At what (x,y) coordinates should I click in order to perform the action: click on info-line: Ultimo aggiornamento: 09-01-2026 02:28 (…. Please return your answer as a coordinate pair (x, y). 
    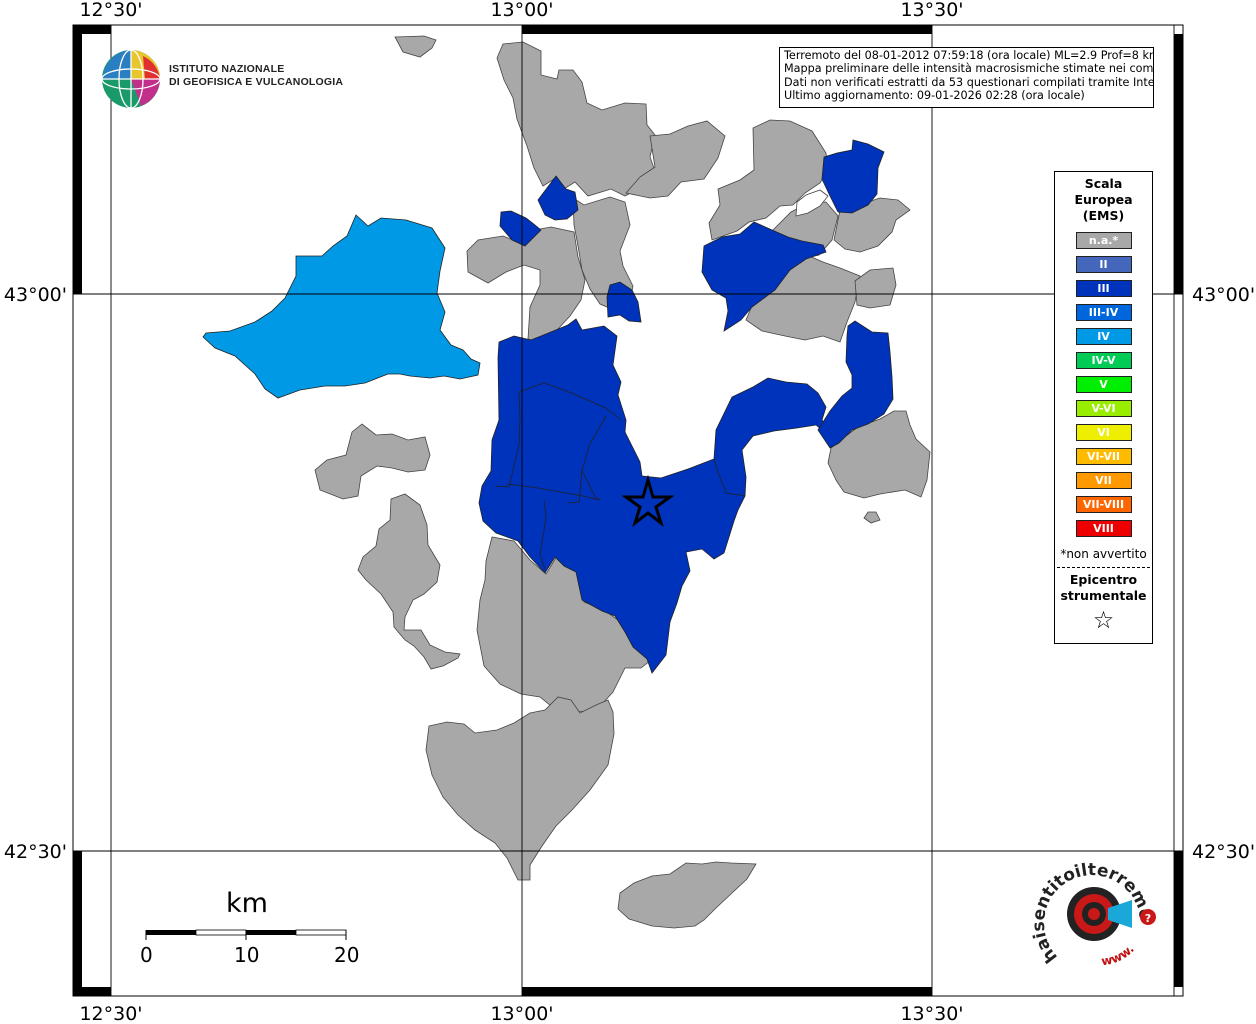
    Looking at the image, I should click on (934, 95).